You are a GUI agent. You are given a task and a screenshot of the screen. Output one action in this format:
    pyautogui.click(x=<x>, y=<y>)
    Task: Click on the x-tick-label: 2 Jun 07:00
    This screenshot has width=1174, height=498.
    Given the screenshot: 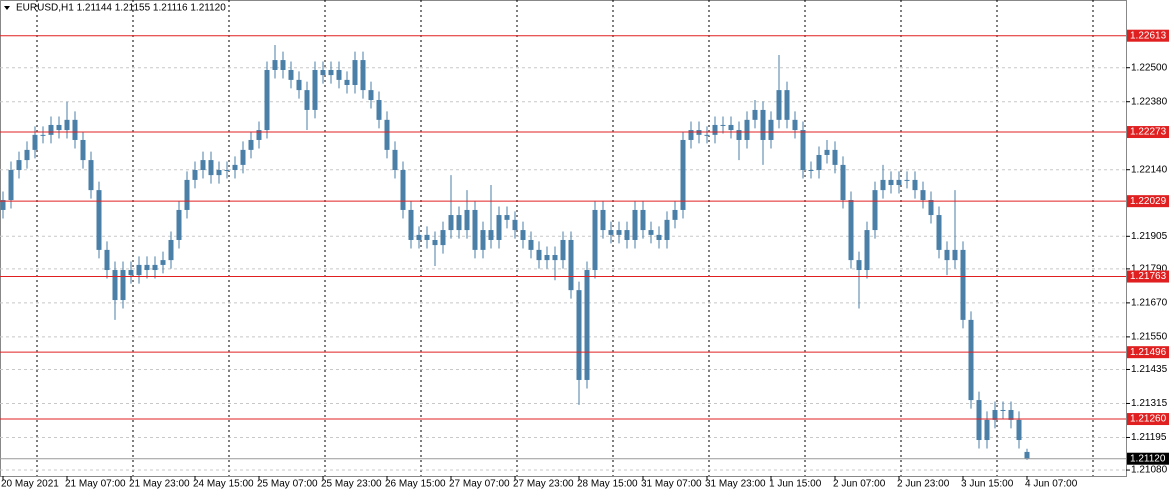 What is the action you would take?
    pyautogui.click(x=859, y=484)
    